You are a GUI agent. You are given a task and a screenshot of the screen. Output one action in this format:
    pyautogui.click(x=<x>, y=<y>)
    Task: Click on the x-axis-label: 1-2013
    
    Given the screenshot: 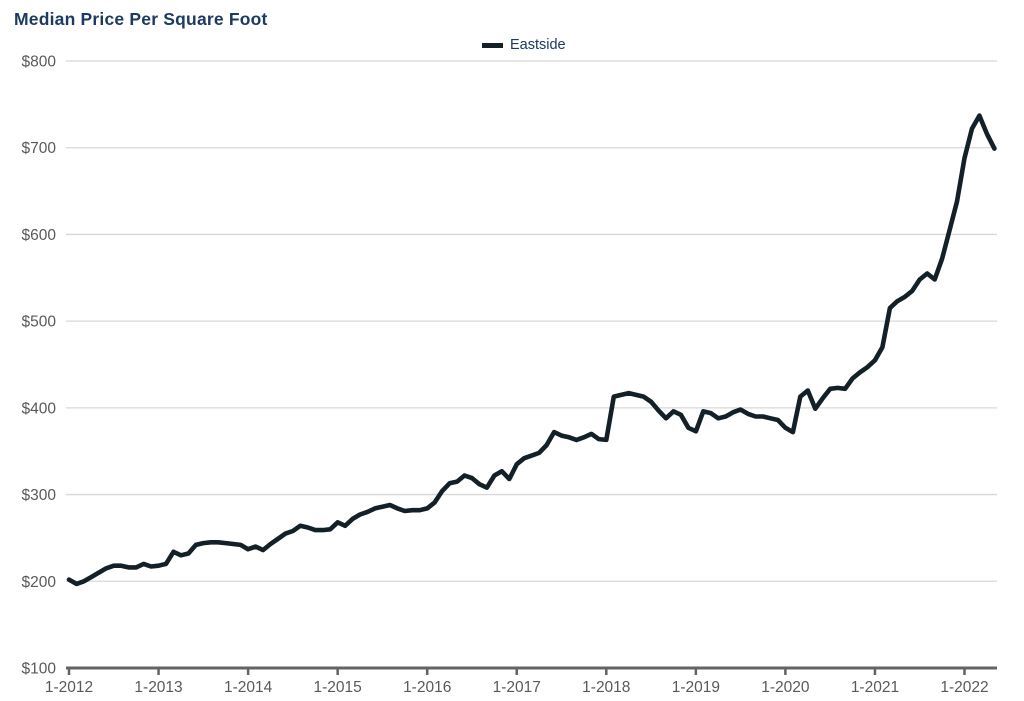 What is the action you would take?
    pyautogui.click(x=158, y=687)
    